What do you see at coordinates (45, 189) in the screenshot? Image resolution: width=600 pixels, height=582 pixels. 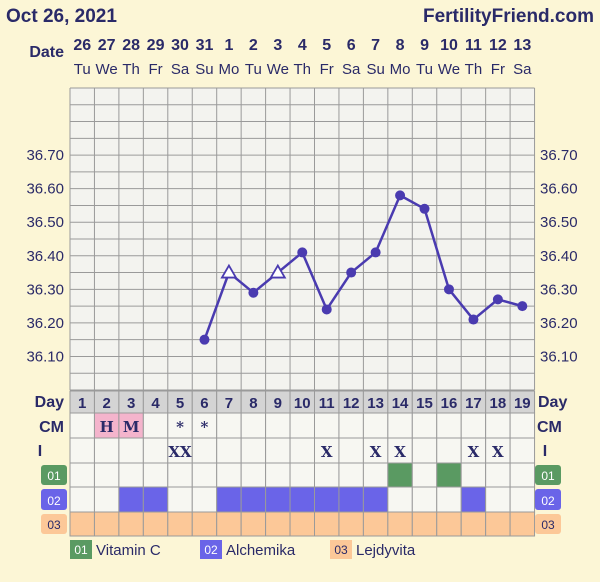 I see `y-tick-label: 36.60` at bounding box center [45, 189].